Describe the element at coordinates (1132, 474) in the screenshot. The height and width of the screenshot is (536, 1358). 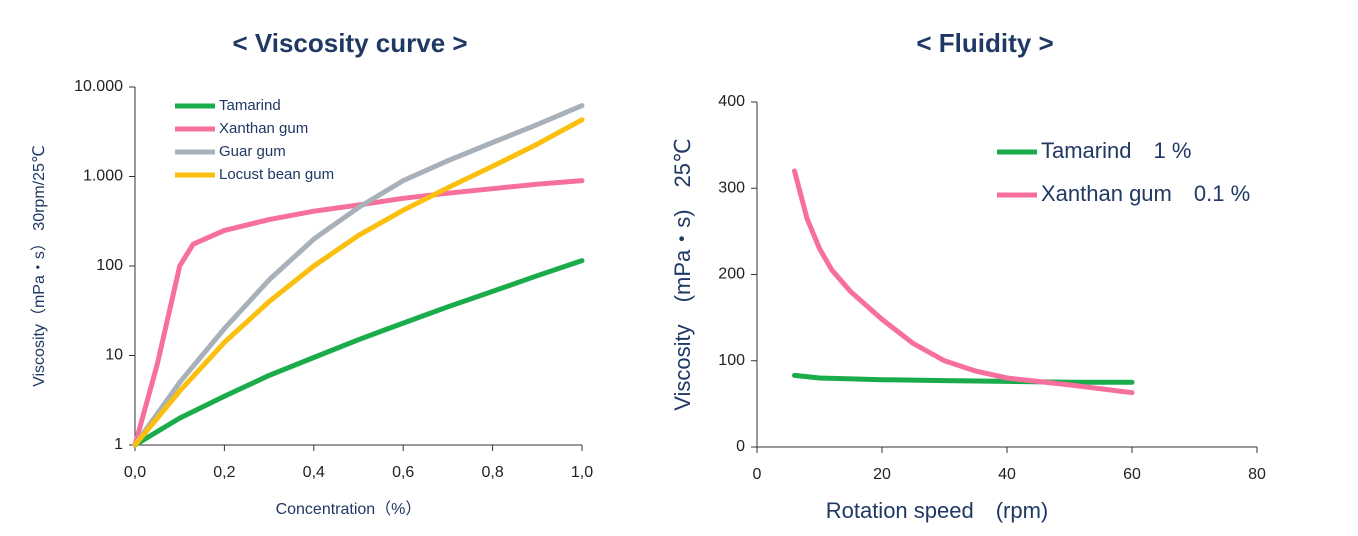
I see `x-tick-label: 60` at that location.